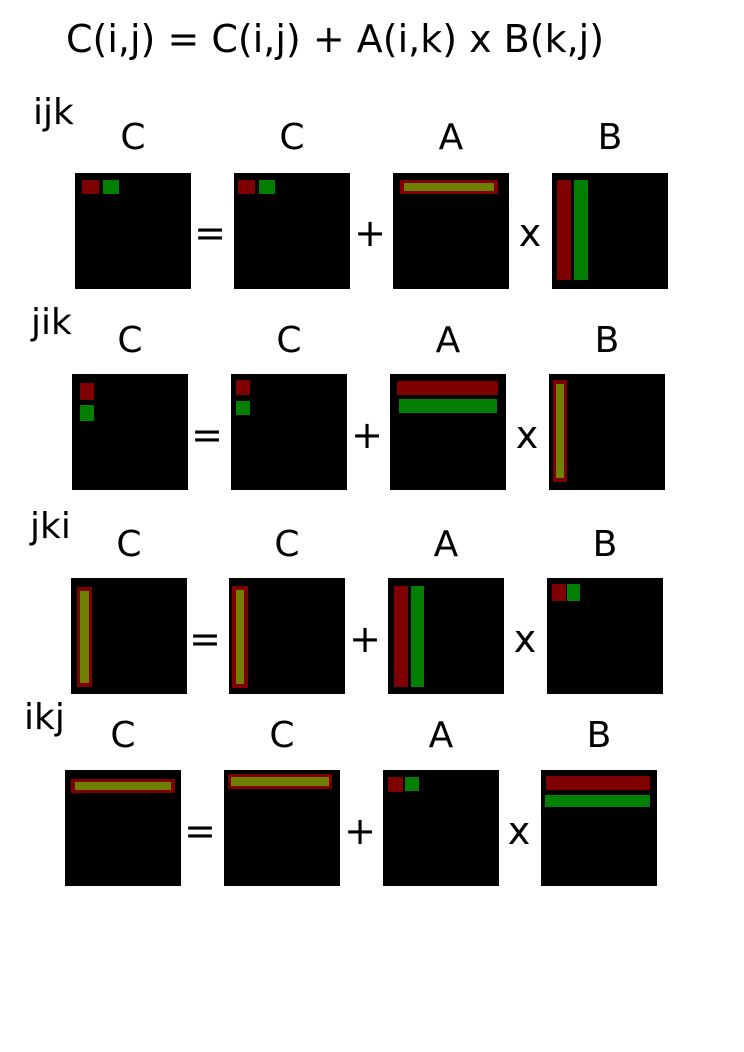 Image resolution: width=744 pixels, height=1052 pixels. What do you see at coordinates (44, 717) in the screenshot?
I see `loop-order-label: ikj` at bounding box center [44, 717].